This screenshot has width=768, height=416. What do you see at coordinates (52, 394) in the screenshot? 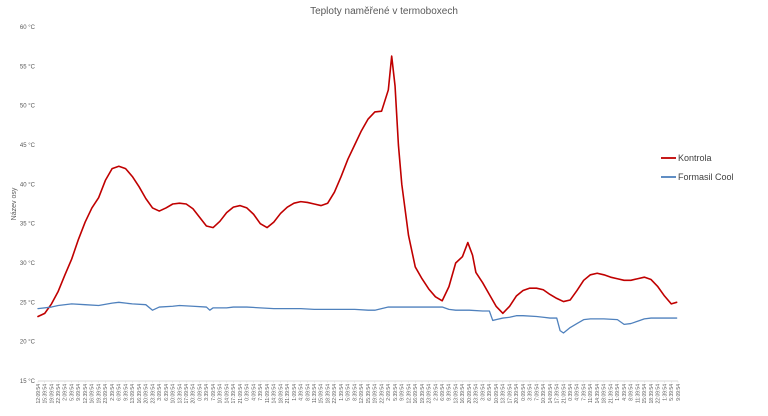
I see `x-tick-label: 19:09:54` at bounding box center [52, 394].